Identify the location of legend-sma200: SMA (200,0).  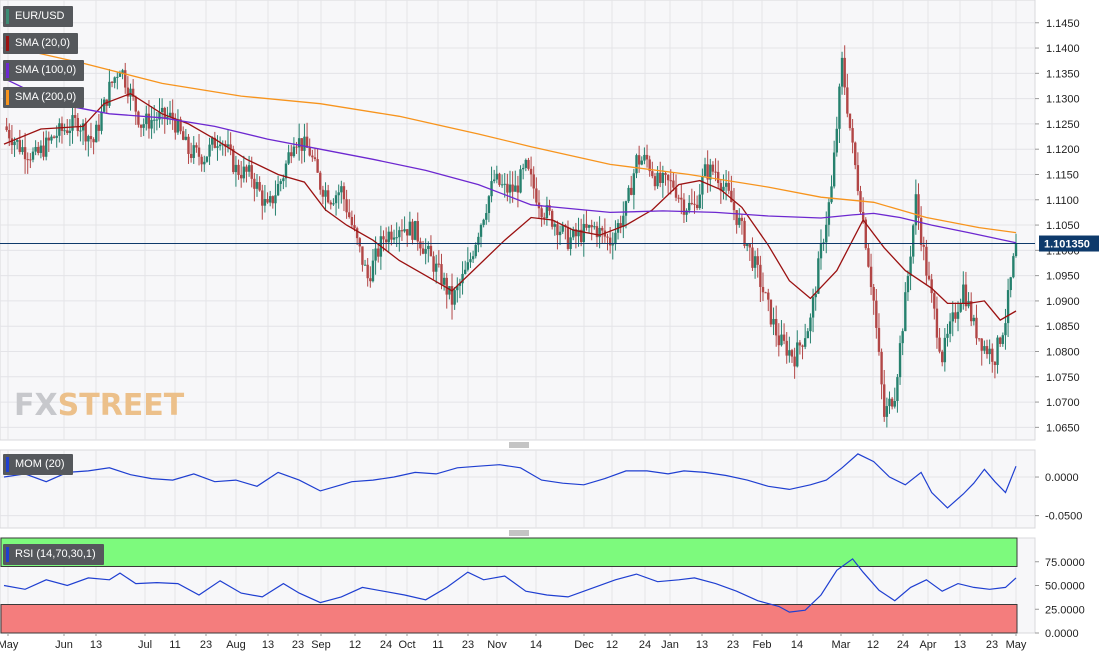
(44, 97).